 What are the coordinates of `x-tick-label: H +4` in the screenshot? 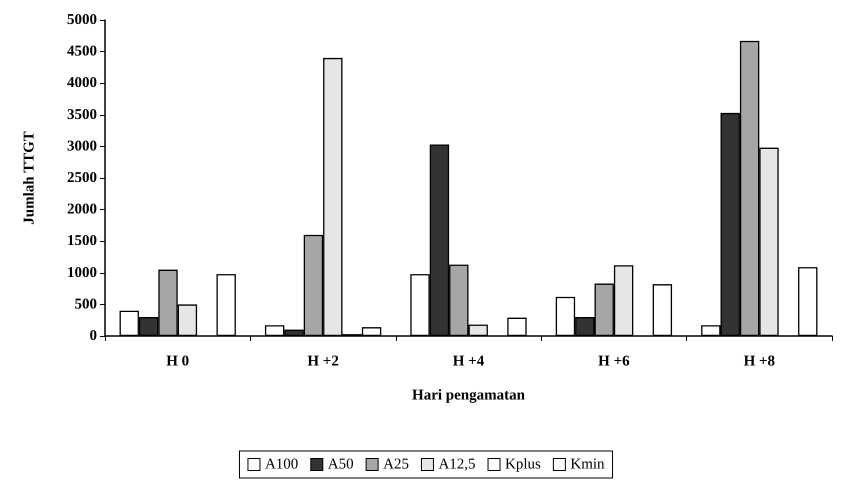 It's located at (468, 362).